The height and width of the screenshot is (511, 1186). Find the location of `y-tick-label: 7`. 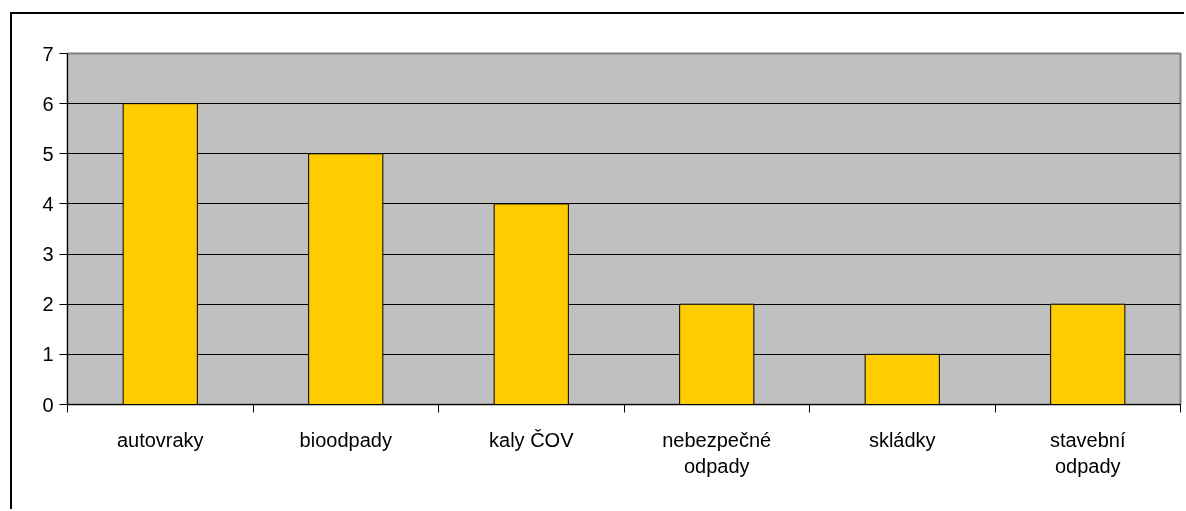

y-tick-label: 7 is located at coordinates (48, 53).